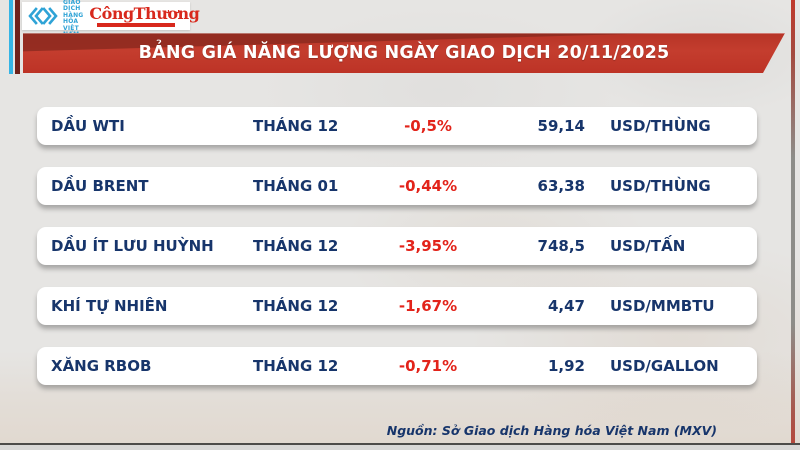 The width and height of the screenshot is (800, 450). What do you see at coordinates (428, 126) in the screenshot?
I see `price-change-percent: -0,5%` at bounding box center [428, 126].